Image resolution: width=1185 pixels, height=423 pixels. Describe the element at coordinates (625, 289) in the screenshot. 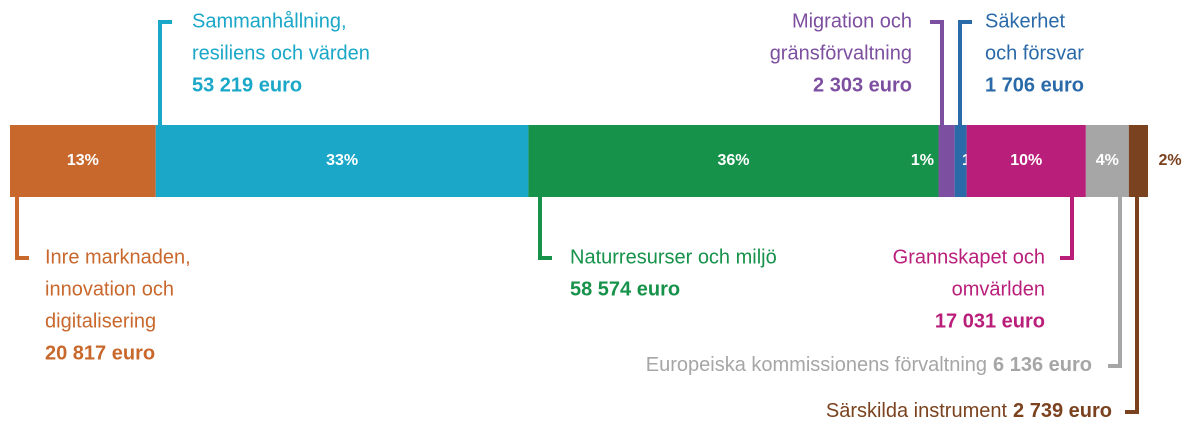

I see `segment-value: 58 574 euro` at that location.